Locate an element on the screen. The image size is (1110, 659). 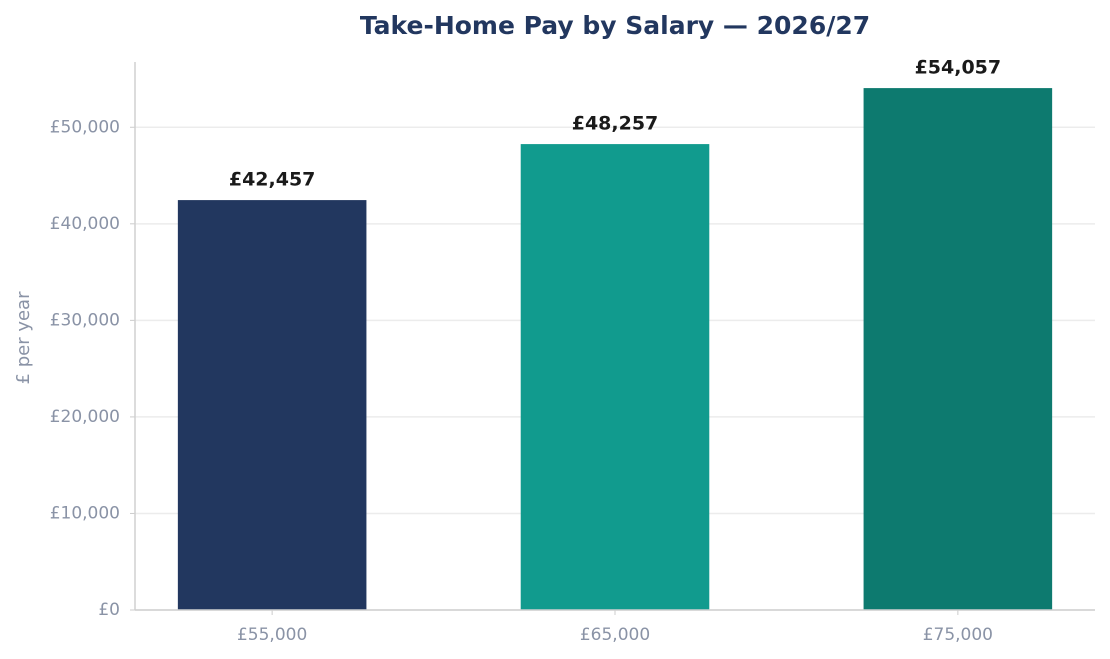
chart-title: Take-Home Pay by Salary — 2026/27 is located at coordinates (615, 25).